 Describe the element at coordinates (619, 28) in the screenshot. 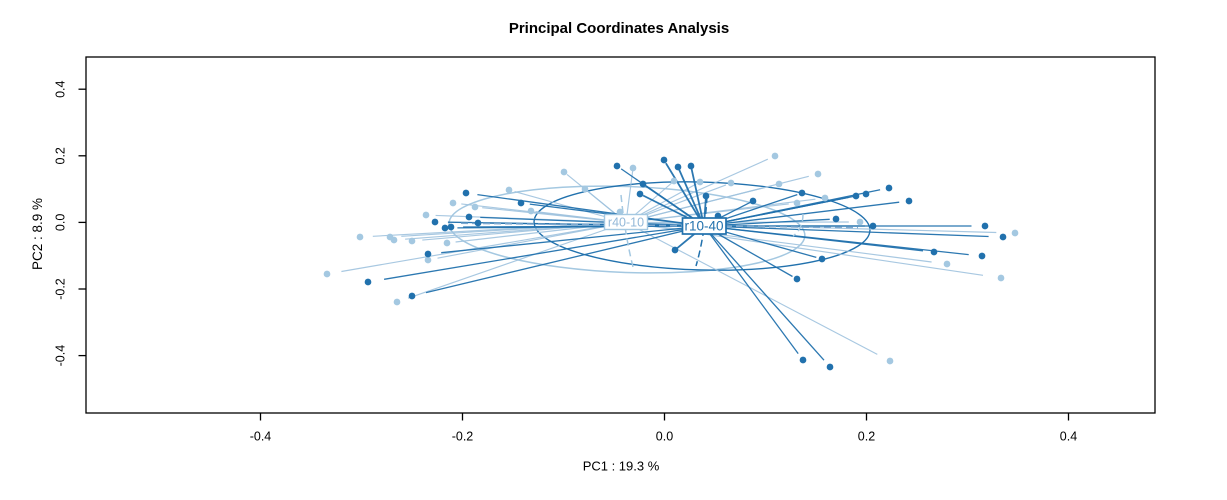

I see `svg-text: Principal Coordinates Analysis` at that location.